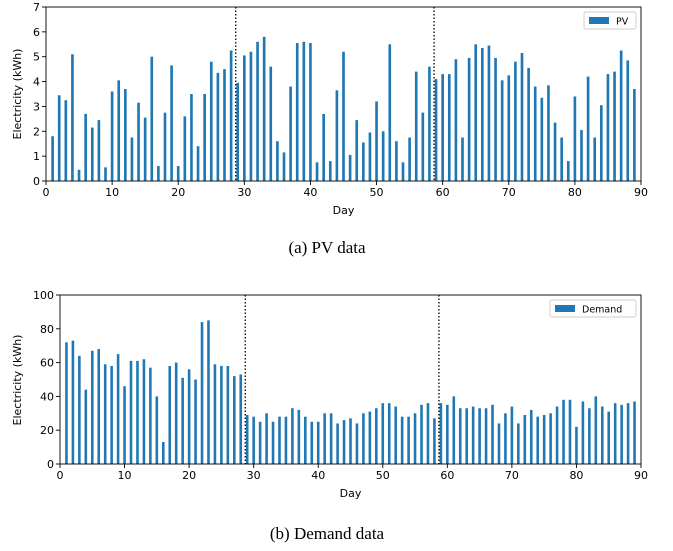 The image size is (673, 551). I want to click on x-tick-label: 50, so click(383, 475).